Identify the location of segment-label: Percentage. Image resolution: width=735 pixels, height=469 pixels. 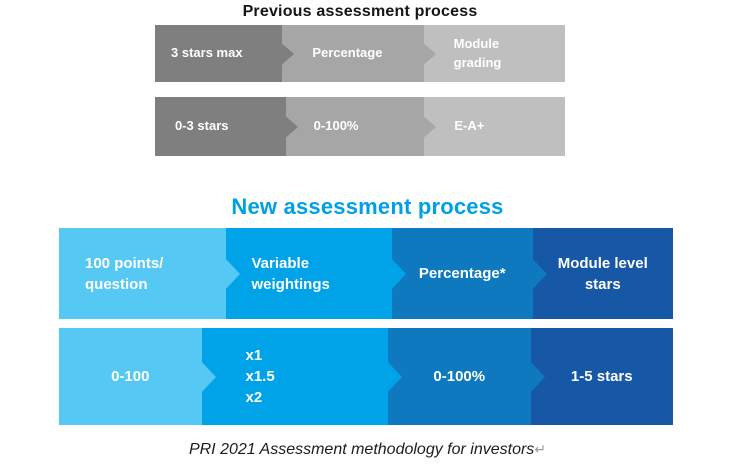
(347, 53).